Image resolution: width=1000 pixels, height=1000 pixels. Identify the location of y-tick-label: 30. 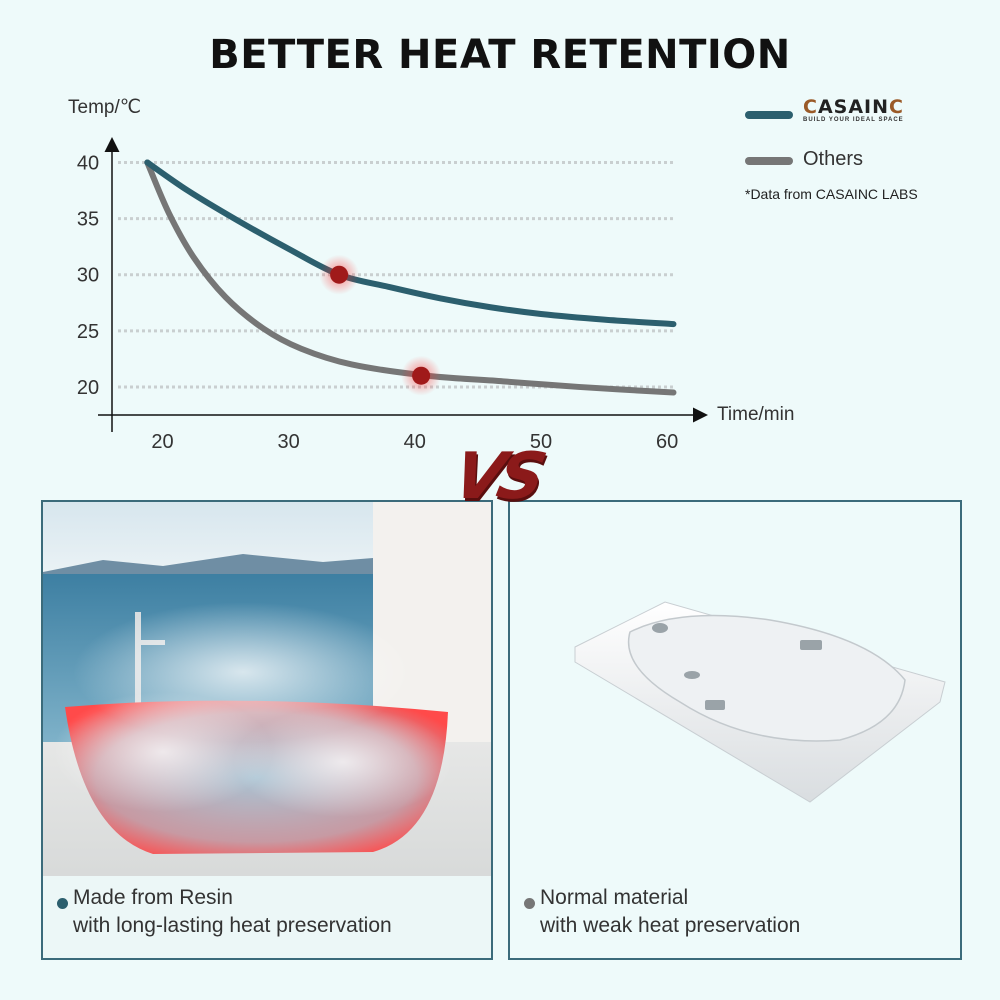
(88, 276).